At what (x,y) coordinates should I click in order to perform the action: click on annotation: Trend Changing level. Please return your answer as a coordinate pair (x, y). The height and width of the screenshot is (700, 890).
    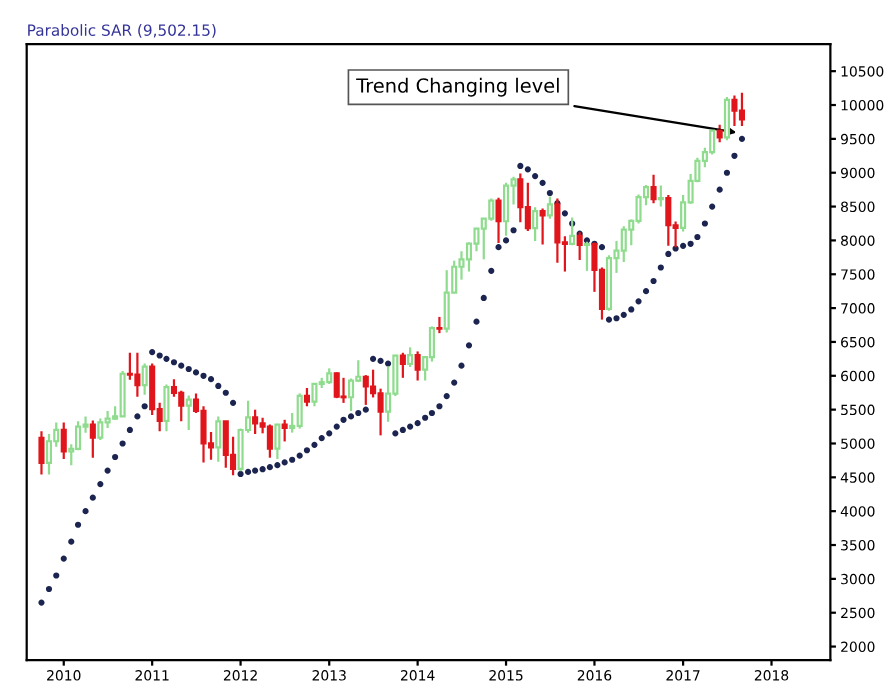
    Looking at the image, I should click on (457, 87).